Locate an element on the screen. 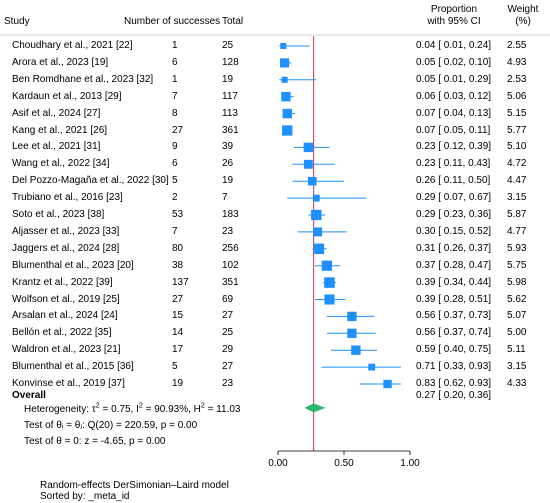 The width and height of the screenshot is (550, 503). study-total: 19 is located at coordinates (228, 181).